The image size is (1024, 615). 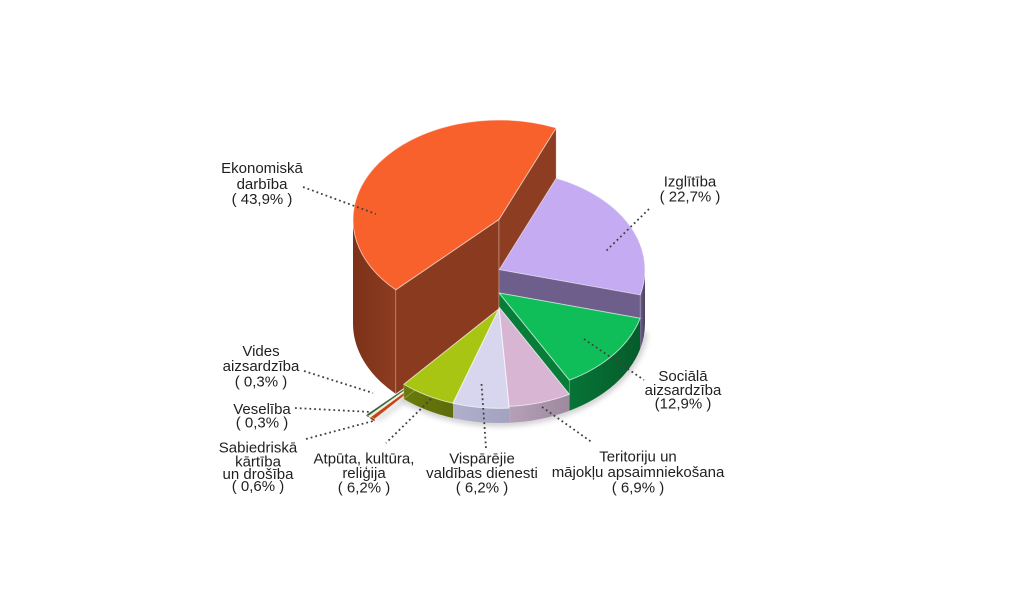 I want to click on svg-text: ( 6,9% ), so click(x=638, y=487).